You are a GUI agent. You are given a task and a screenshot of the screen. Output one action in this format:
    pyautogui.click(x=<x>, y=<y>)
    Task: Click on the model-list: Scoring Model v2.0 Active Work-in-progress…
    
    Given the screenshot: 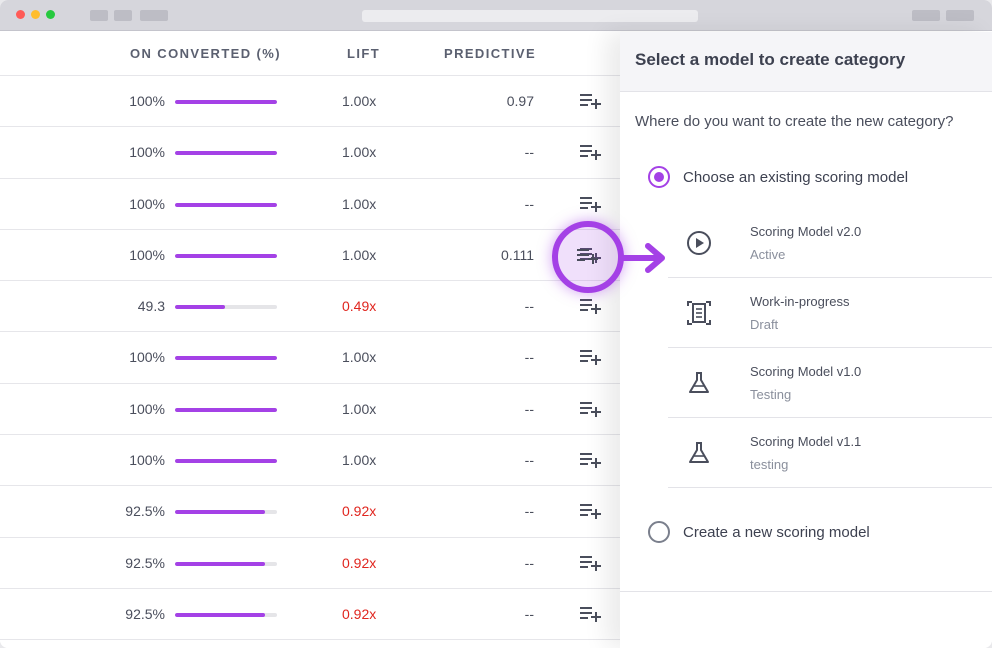 What is the action you would take?
    pyautogui.click(x=830, y=348)
    